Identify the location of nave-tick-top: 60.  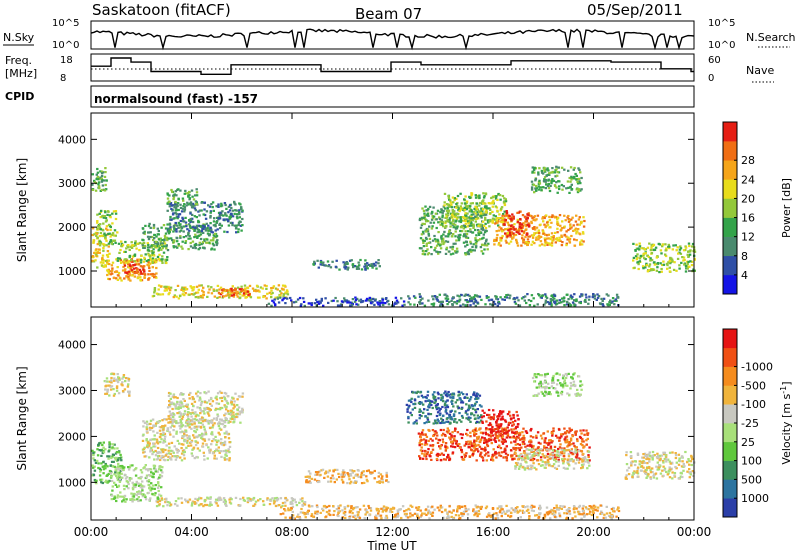
(714, 60).